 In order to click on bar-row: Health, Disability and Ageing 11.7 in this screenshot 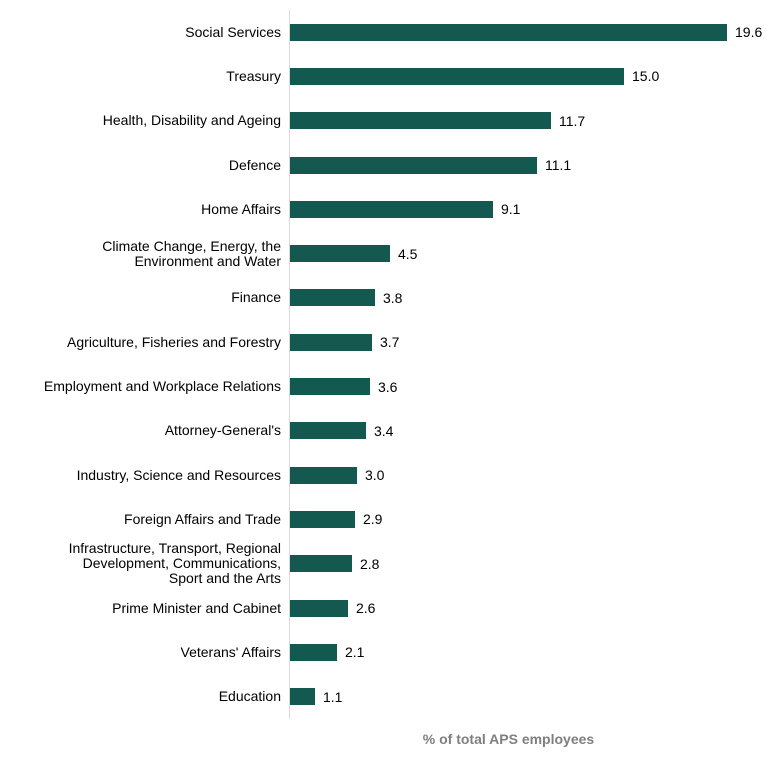, I will do `click(384, 121)`.